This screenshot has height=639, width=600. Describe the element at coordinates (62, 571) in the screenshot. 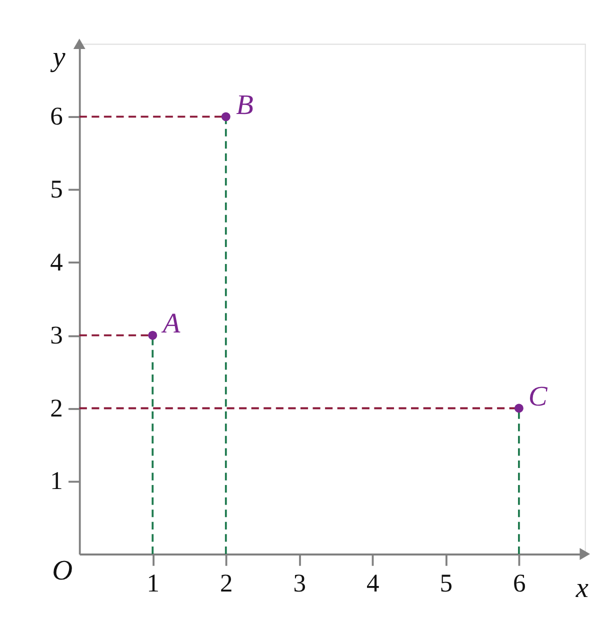

I see `text: O` at that location.